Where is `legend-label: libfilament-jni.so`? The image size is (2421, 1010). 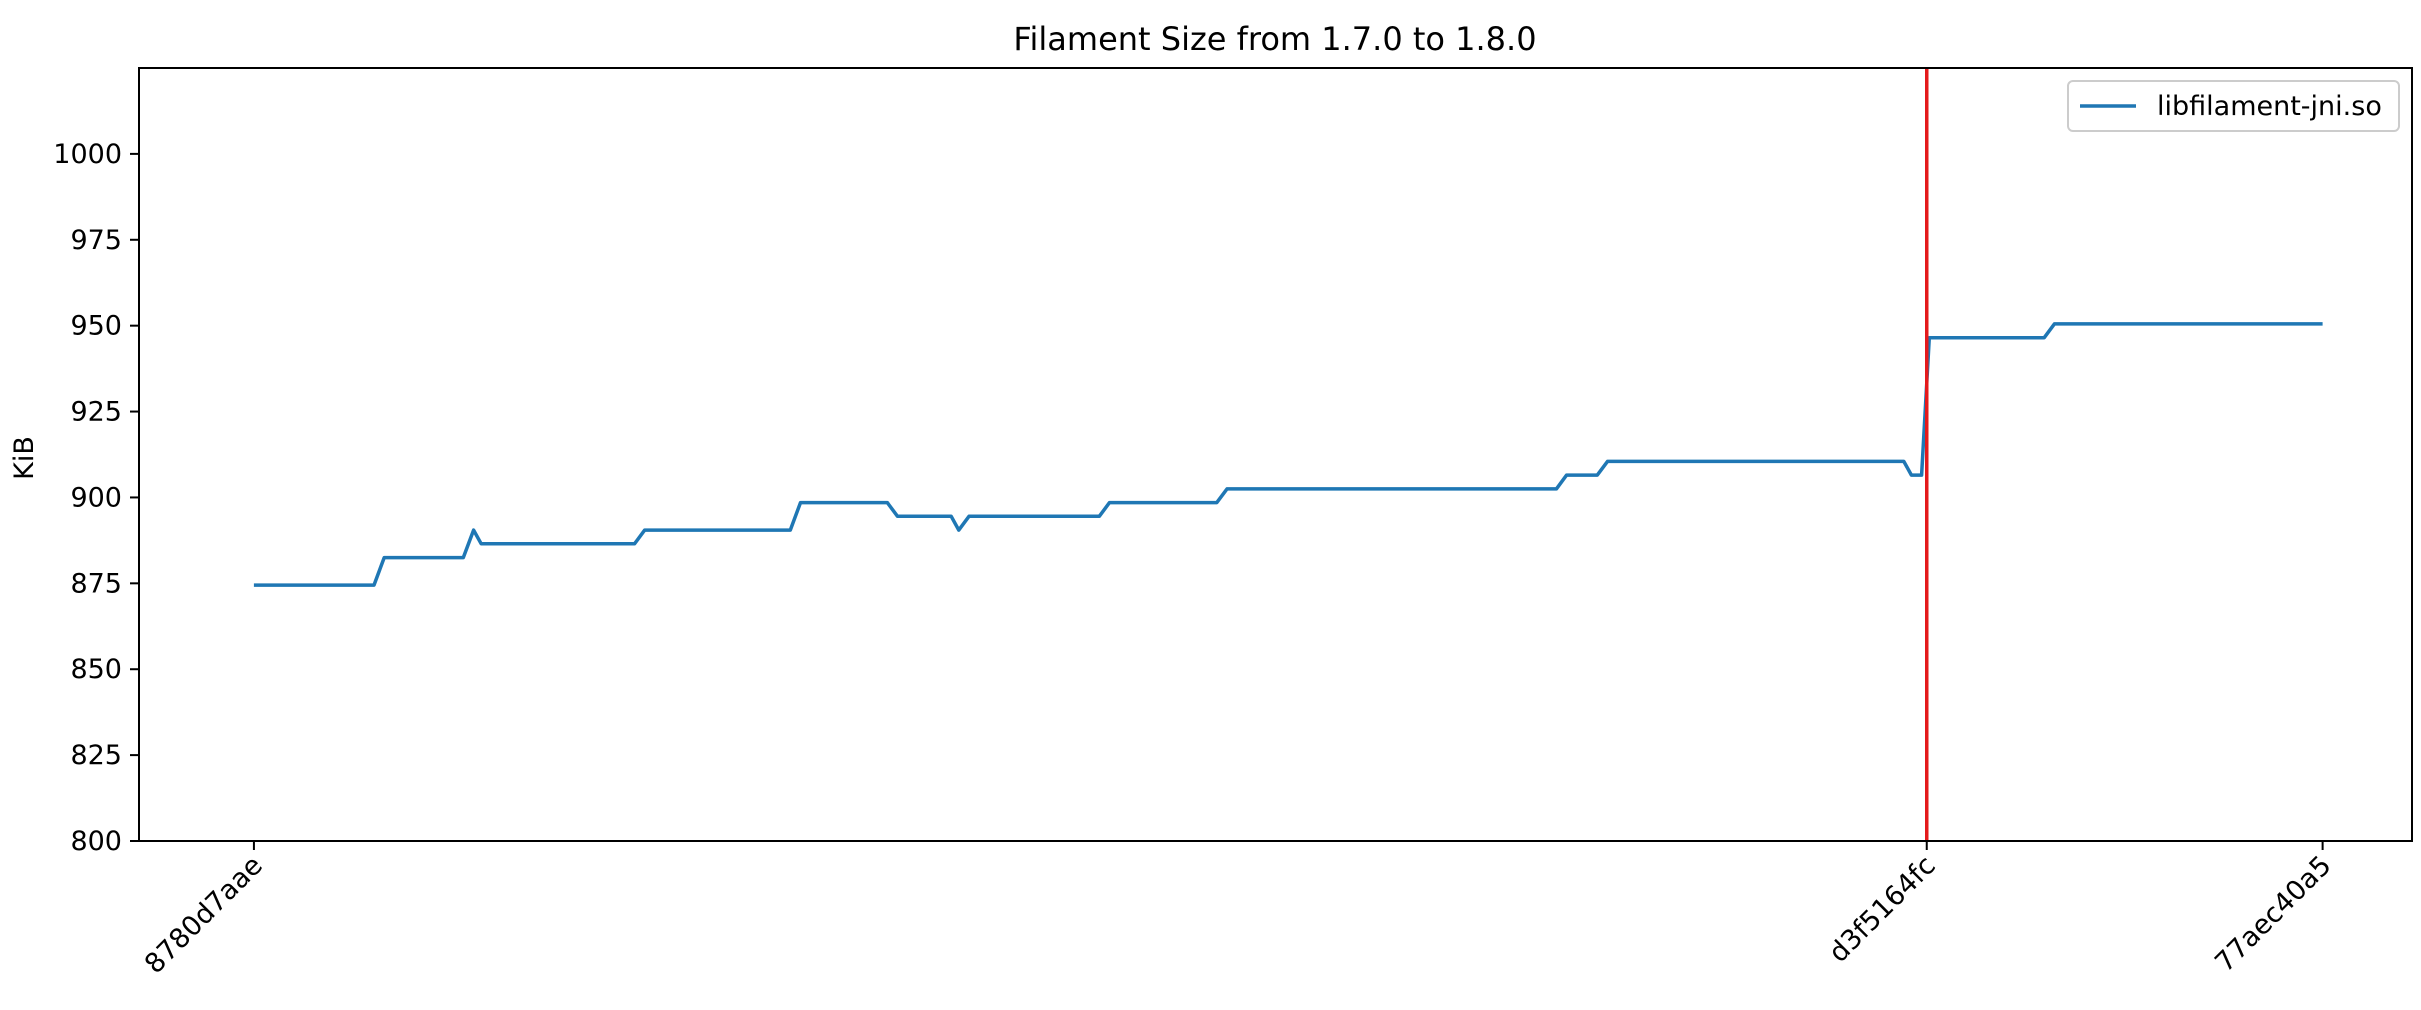 legend-label: libfilament-jni.so is located at coordinates (2269, 106).